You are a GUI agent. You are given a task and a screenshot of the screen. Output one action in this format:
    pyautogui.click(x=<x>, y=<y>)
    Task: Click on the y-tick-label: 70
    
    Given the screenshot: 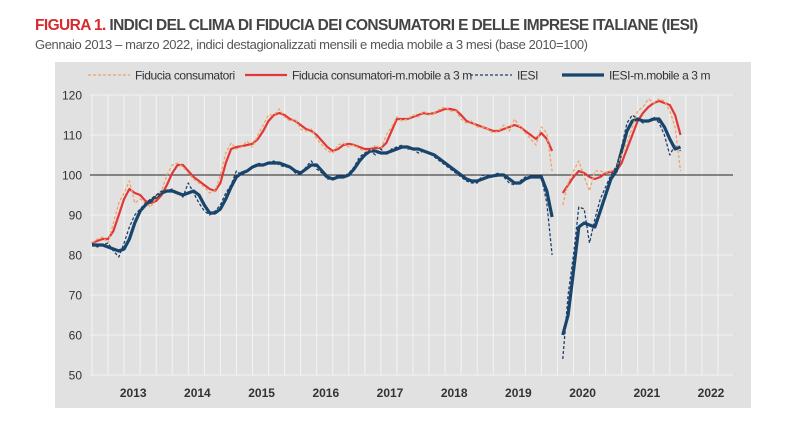 What is the action you would take?
    pyautogui.click(x=76, y=296)
    